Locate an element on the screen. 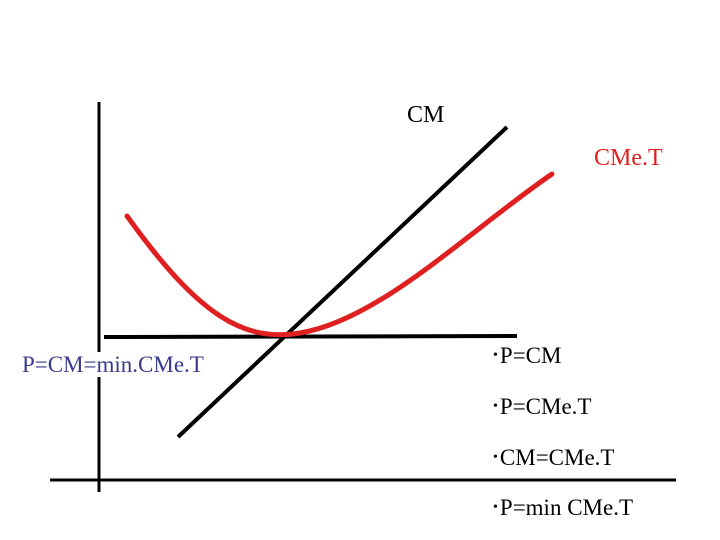 The width and height of the screenshot is (720, 540). bullet-item: •P=CMe.T is located at coordinates (542, 407).